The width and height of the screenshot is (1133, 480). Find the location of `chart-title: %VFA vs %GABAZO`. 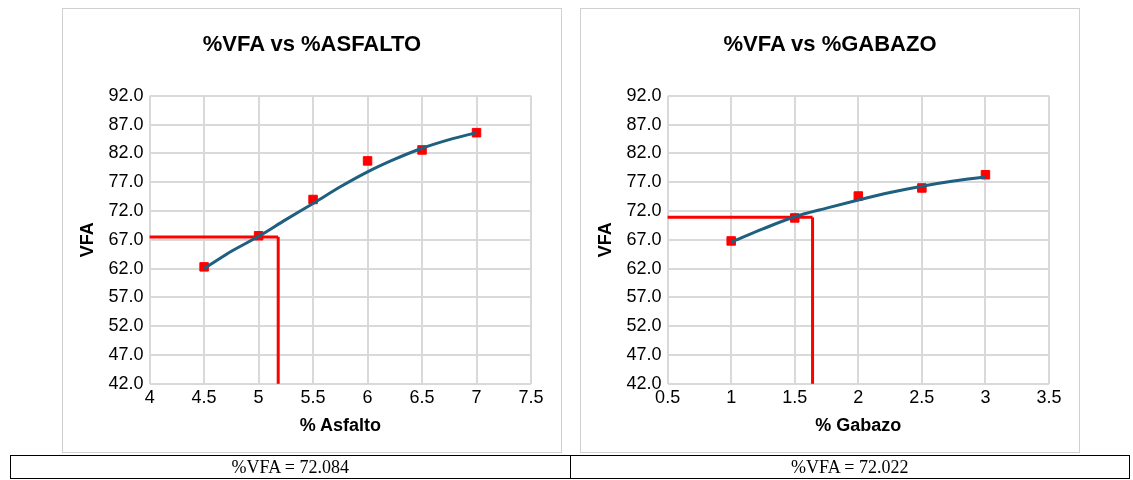

chart-title: %VFA vs %GABAZO is located at coordinates (830, 44).